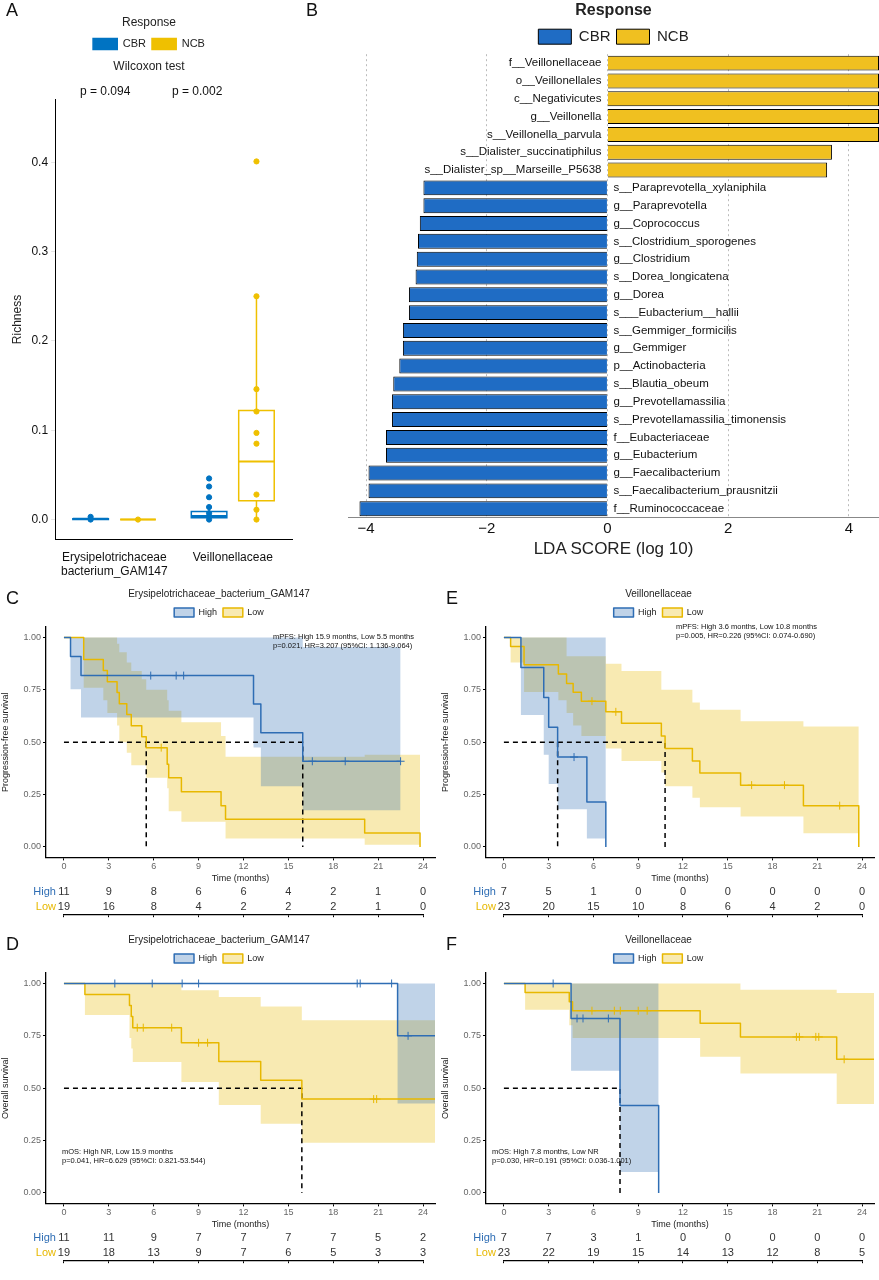 The image size is (879, 1280). Describe the element at coordinates (772, 1253) in the screenshot. I see `data-label: 12` at that location.